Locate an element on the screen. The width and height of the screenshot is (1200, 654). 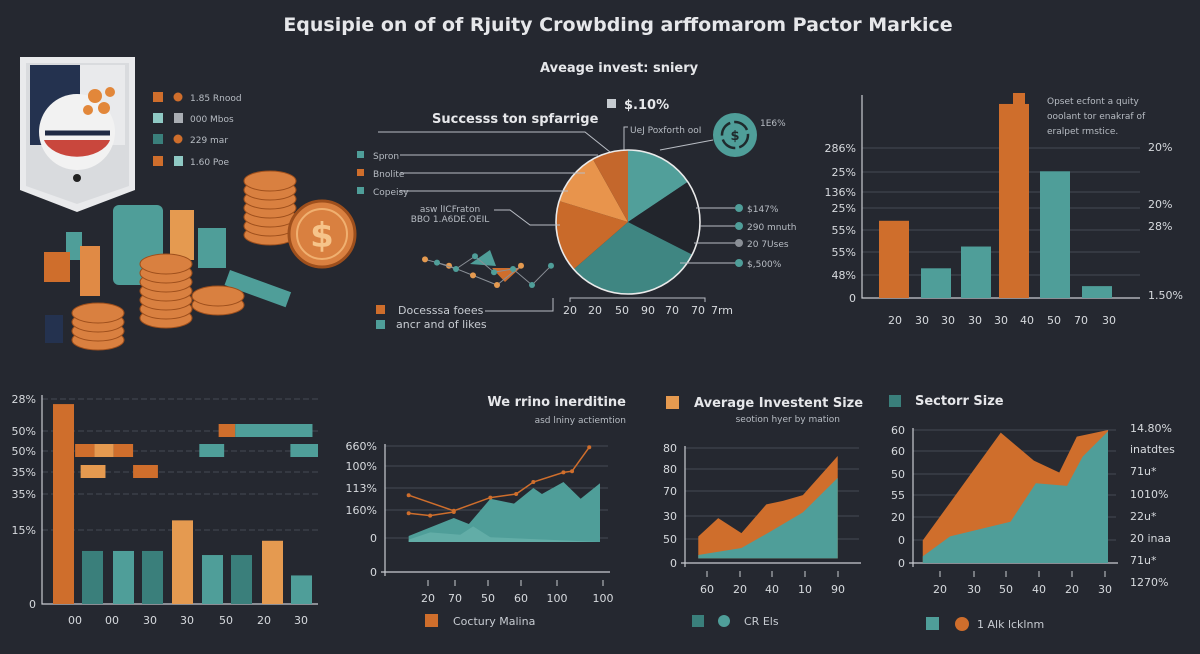
right-axis-label: 1.50% is located at coordinates (1165, 295).